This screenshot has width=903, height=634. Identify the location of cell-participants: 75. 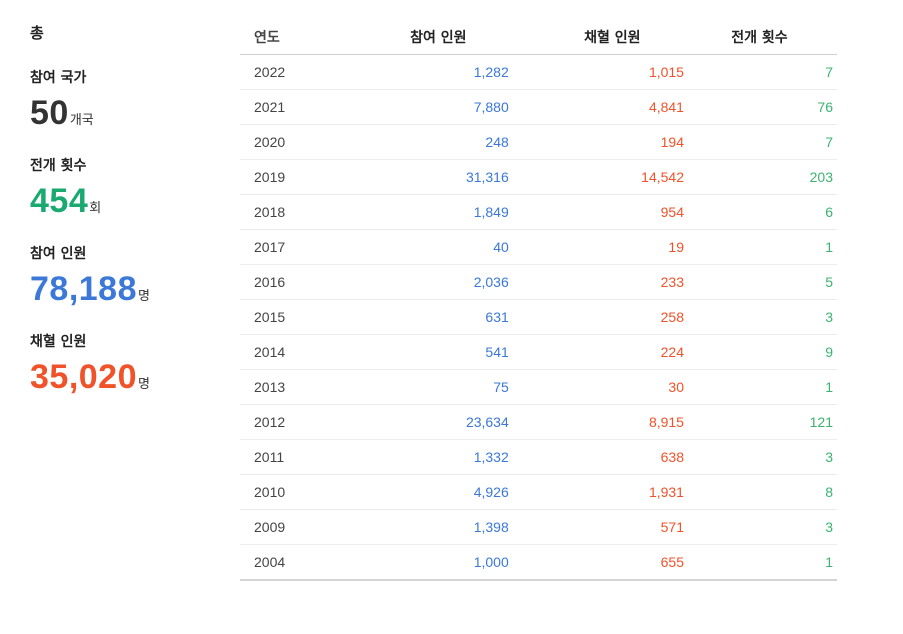
(409, 387).